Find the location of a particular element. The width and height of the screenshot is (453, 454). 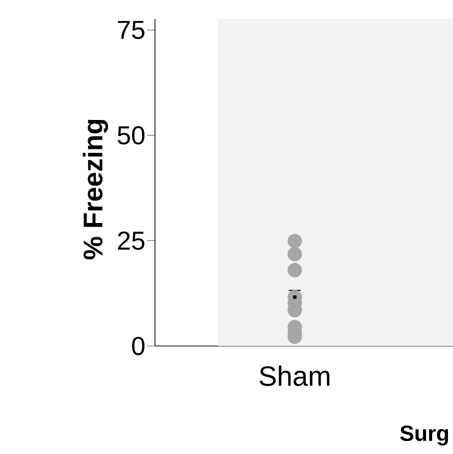

y-tick-label: 75 is located at coordinates (131, 30).